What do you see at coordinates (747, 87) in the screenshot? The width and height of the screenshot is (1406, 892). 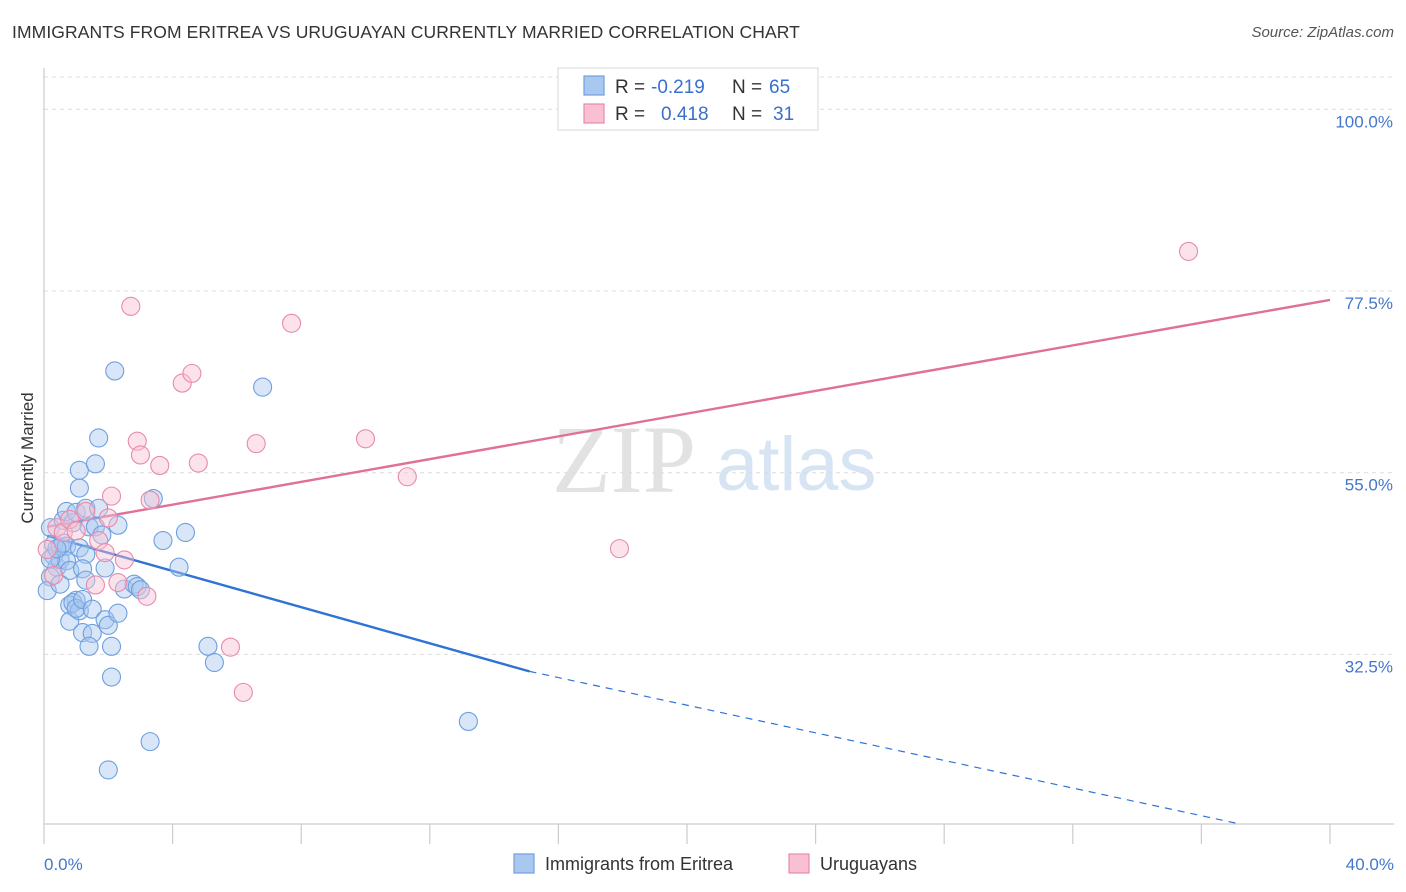 I see `legend-n-label-eritrea: N =` at bounding box center [747, 87].